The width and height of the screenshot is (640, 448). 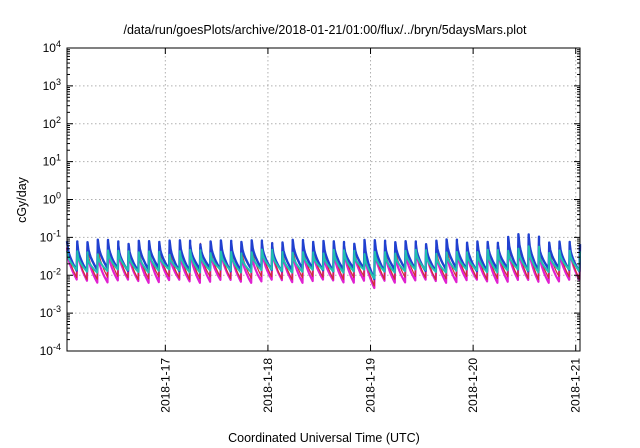 I want to click on x-tick-label: 2018-1-20, so click(x=473, y=385).